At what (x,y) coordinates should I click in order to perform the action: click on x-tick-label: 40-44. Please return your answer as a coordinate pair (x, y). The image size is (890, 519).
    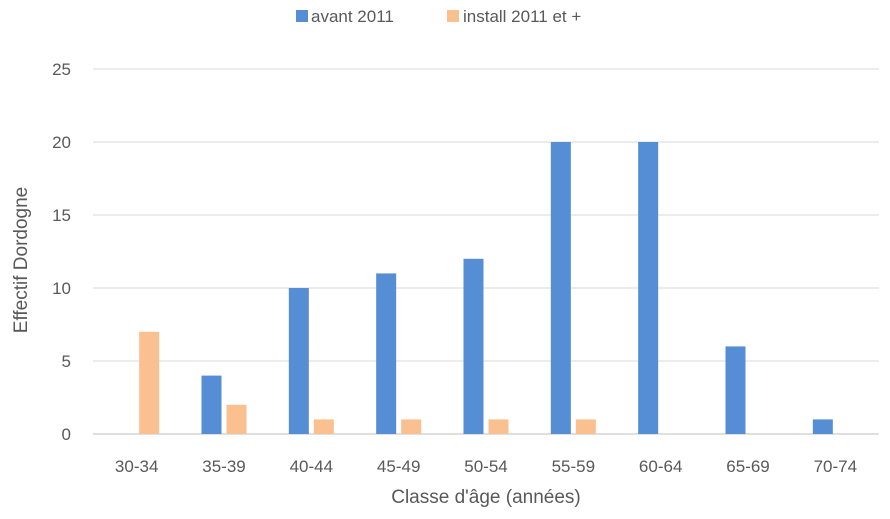
    Looking at the image, I should click on (311, 466).